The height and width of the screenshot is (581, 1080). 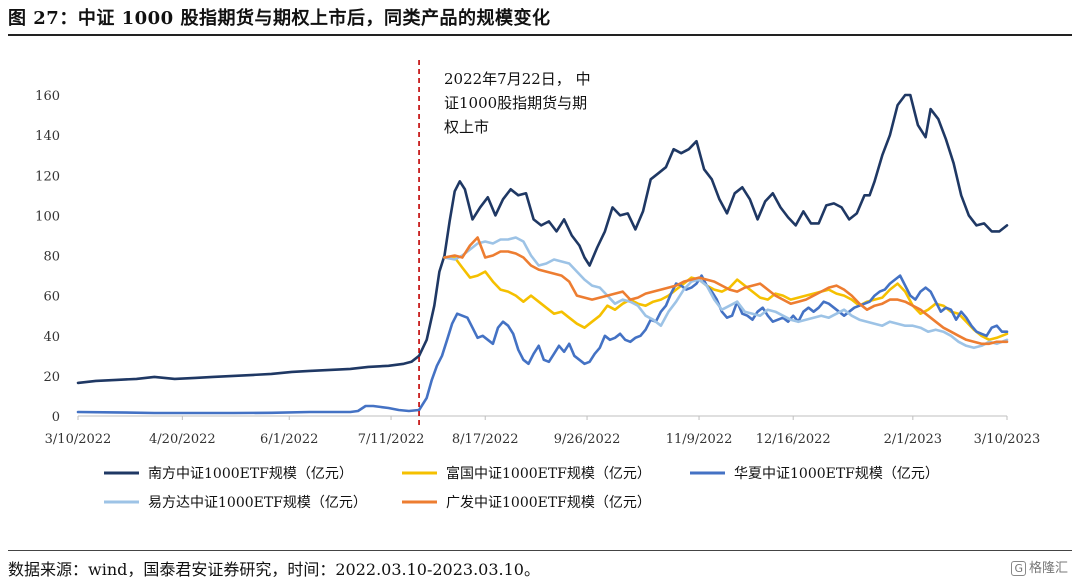 I want to click on watermark-text: 格隆汇, so click(x=1048, y=568).